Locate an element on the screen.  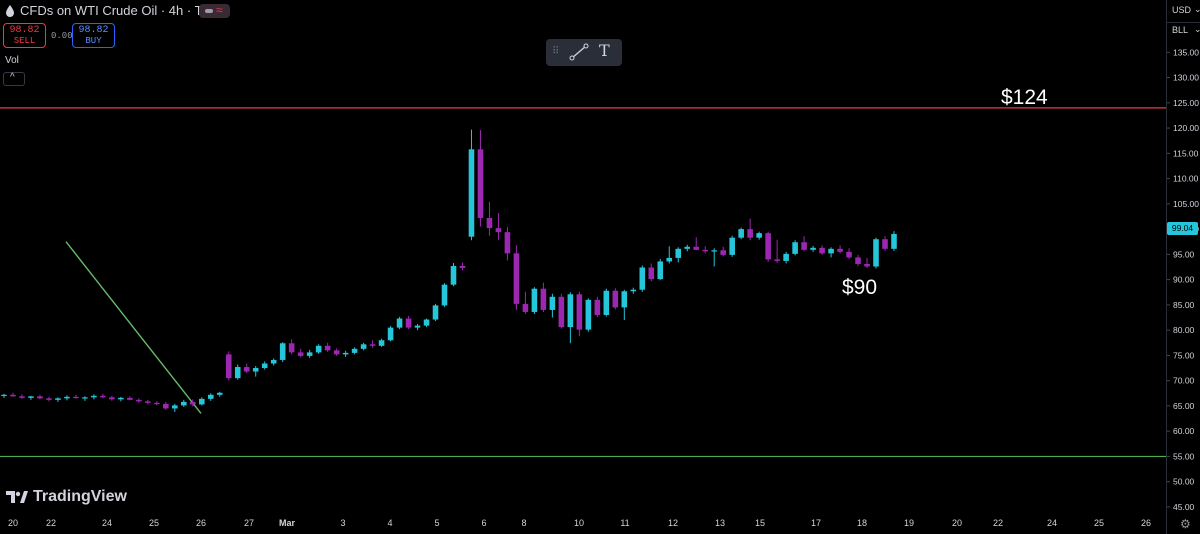
annotations: $124 $90 is located at coordinates (945, 192).